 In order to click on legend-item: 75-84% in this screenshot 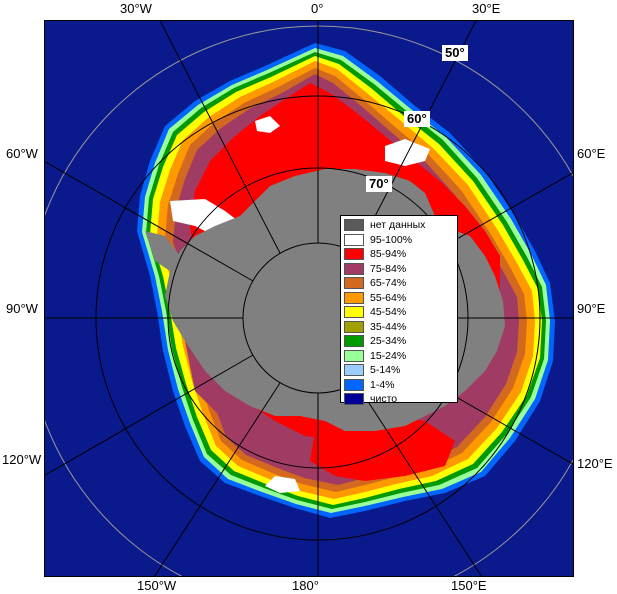, I will do `click(399, 269)`.